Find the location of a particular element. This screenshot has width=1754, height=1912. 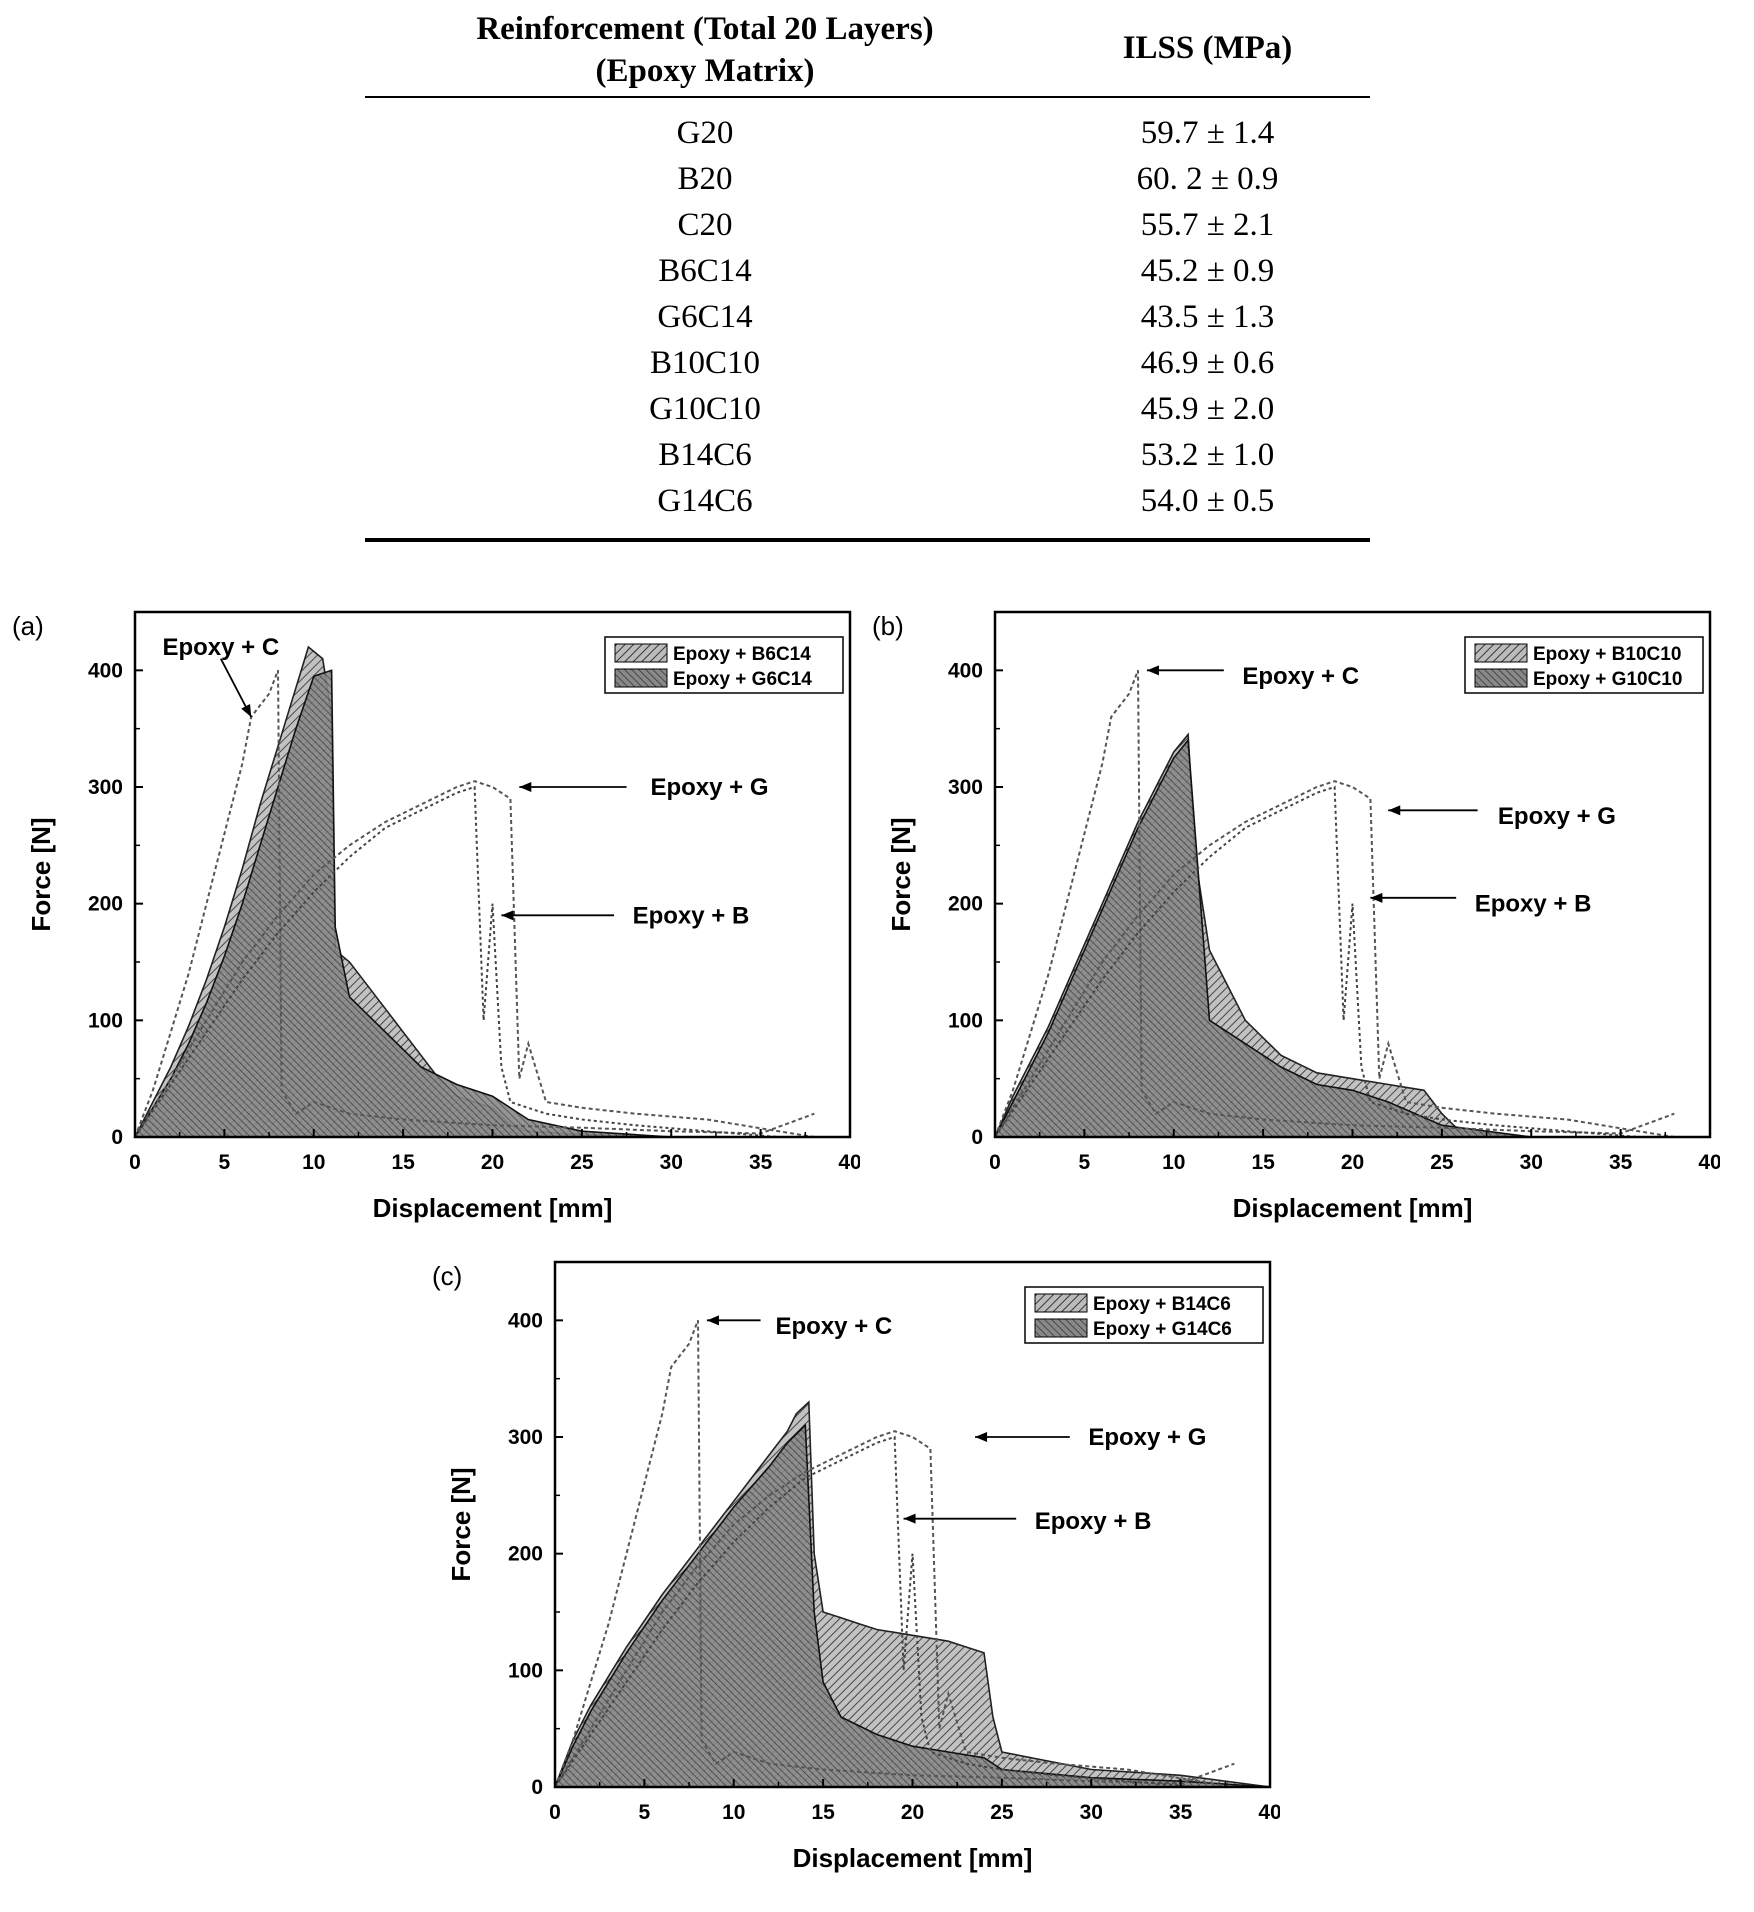

table-row: B10C10 46.9 ± 0.6 is located at coordinates (867, 363).